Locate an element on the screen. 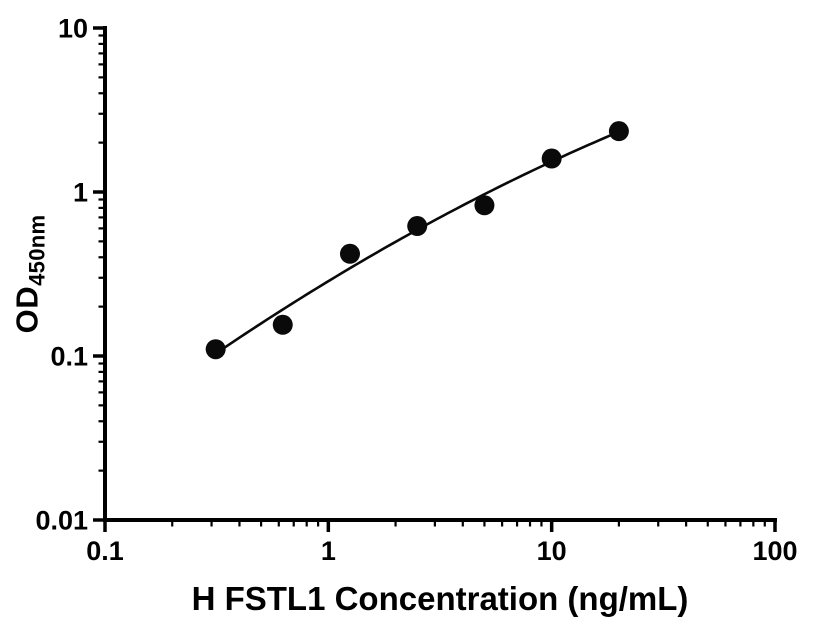  x-tick-label: 100 is located at coordinates (774, 551).